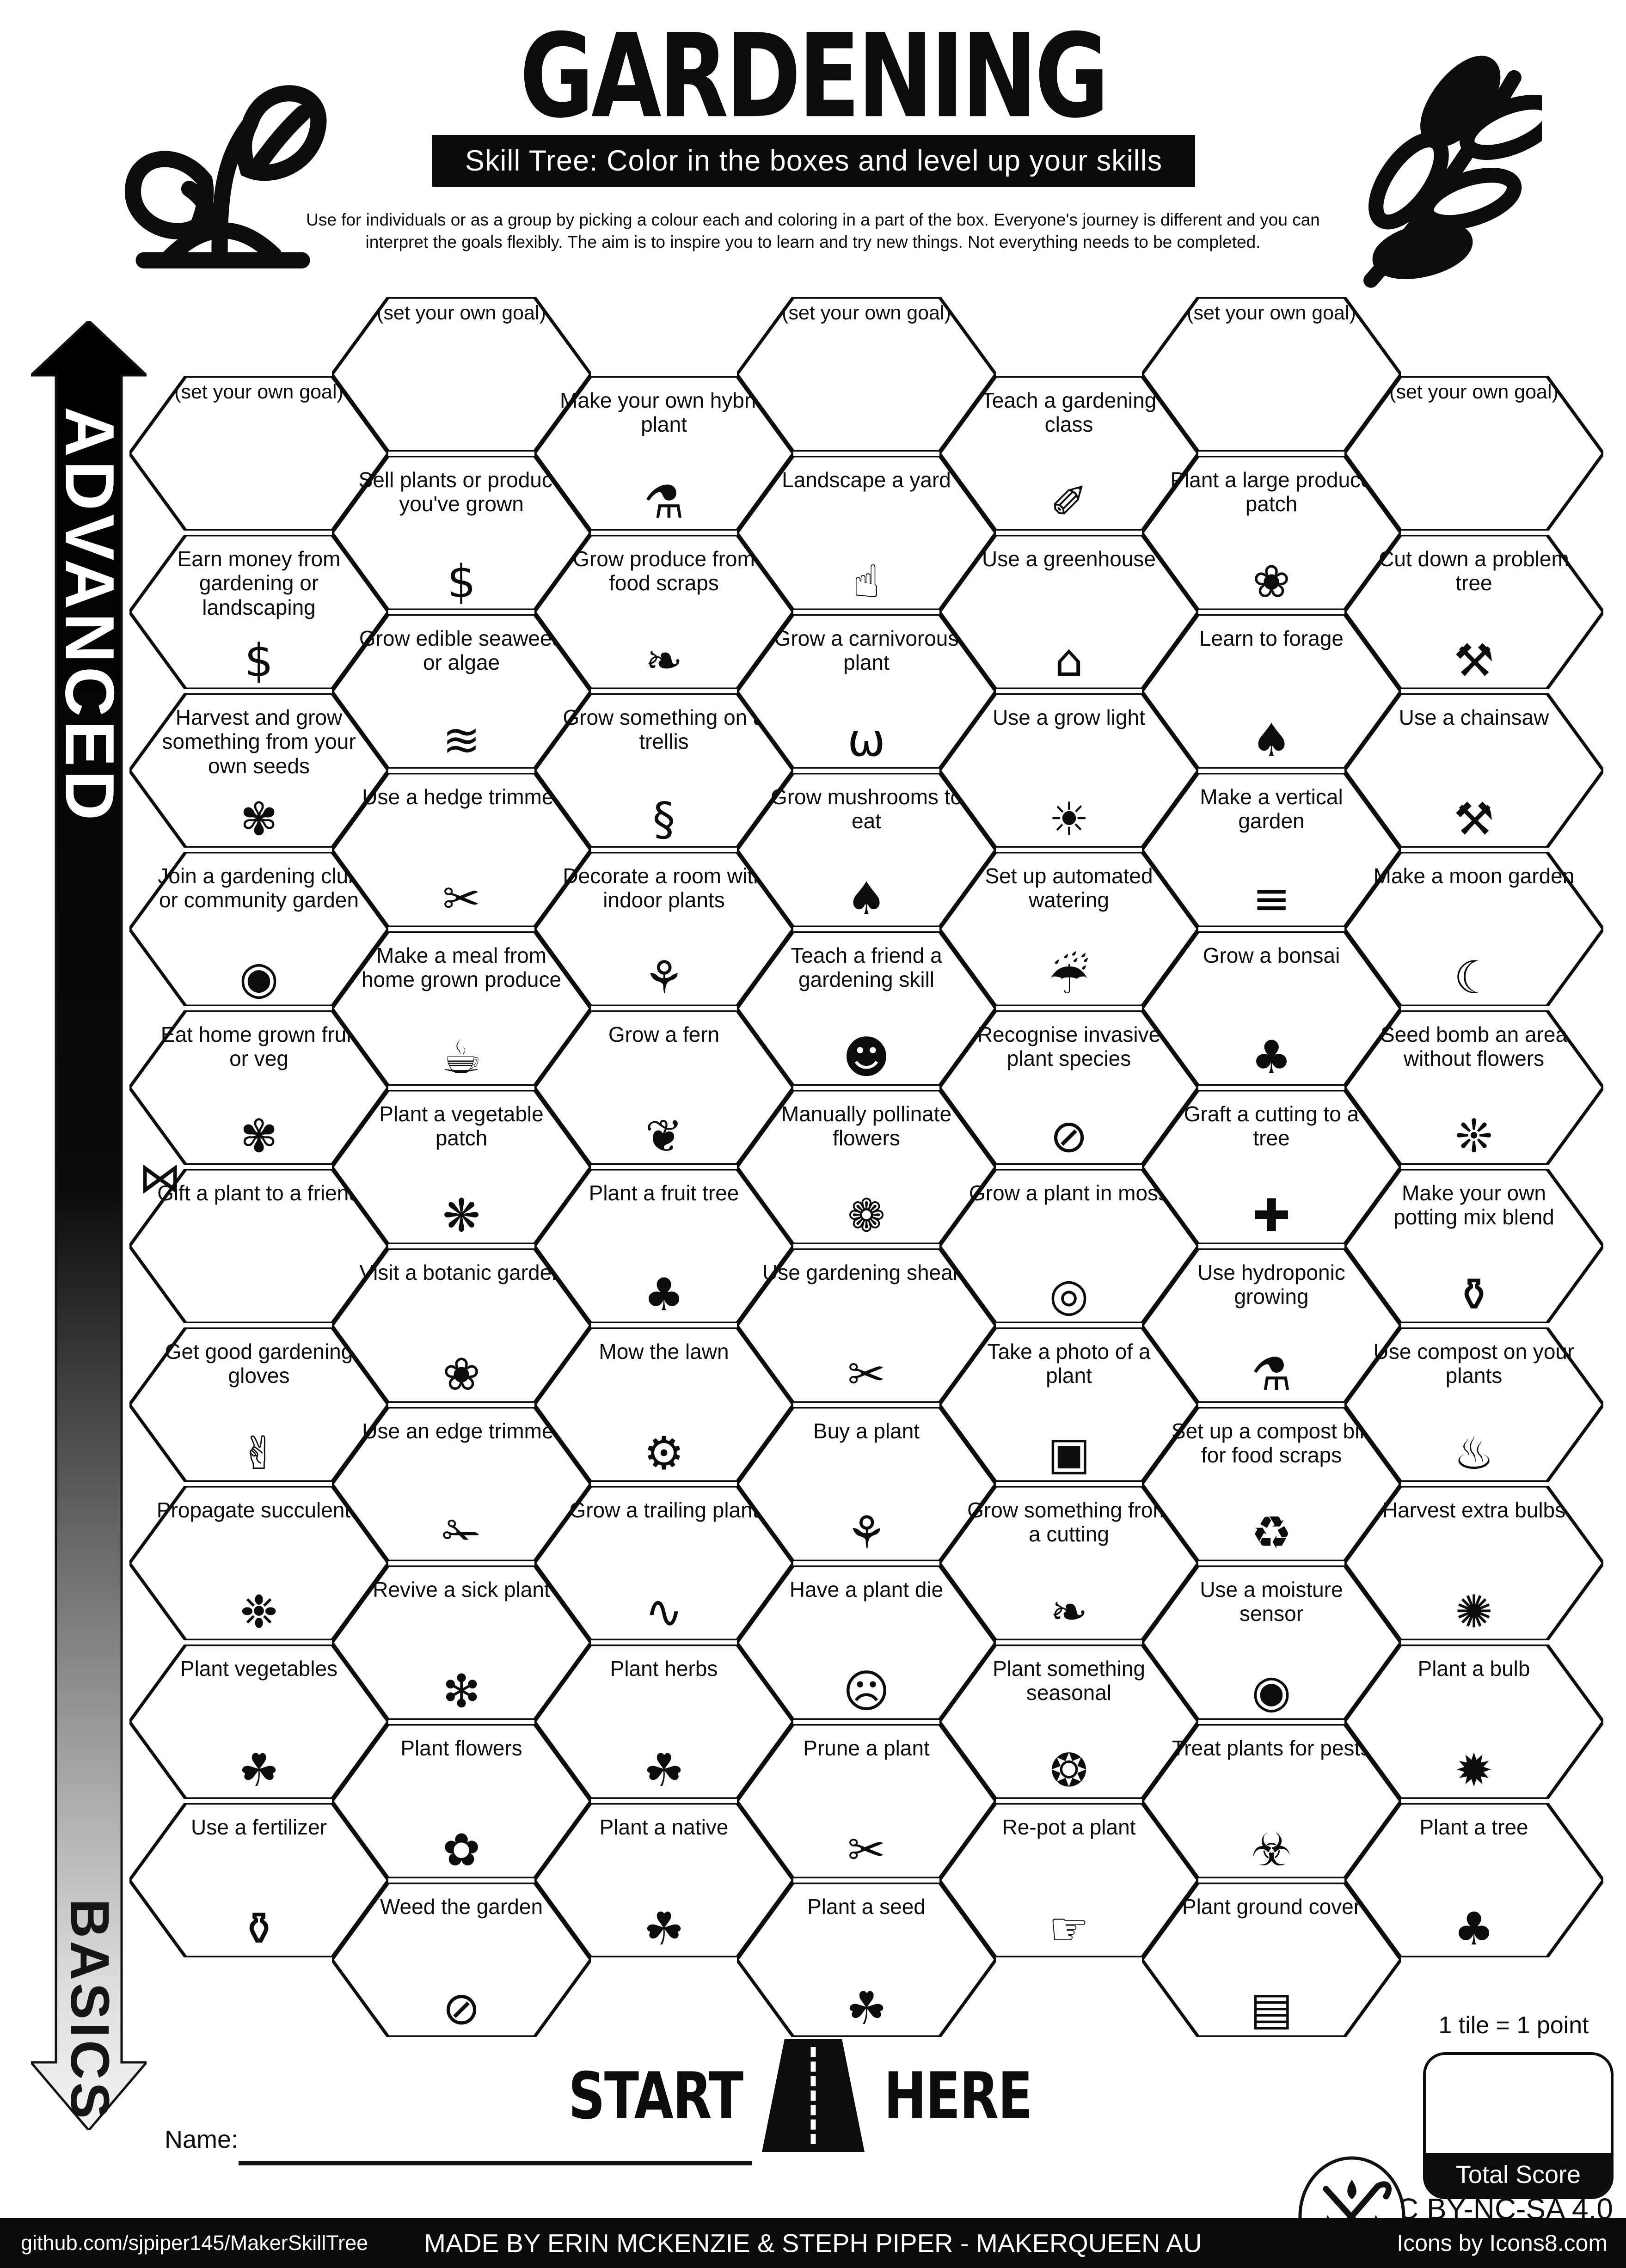 The height and width of the screenshot is (2268, 1626). I want to click on trellis-vine-icon: §, so click(663, 819).